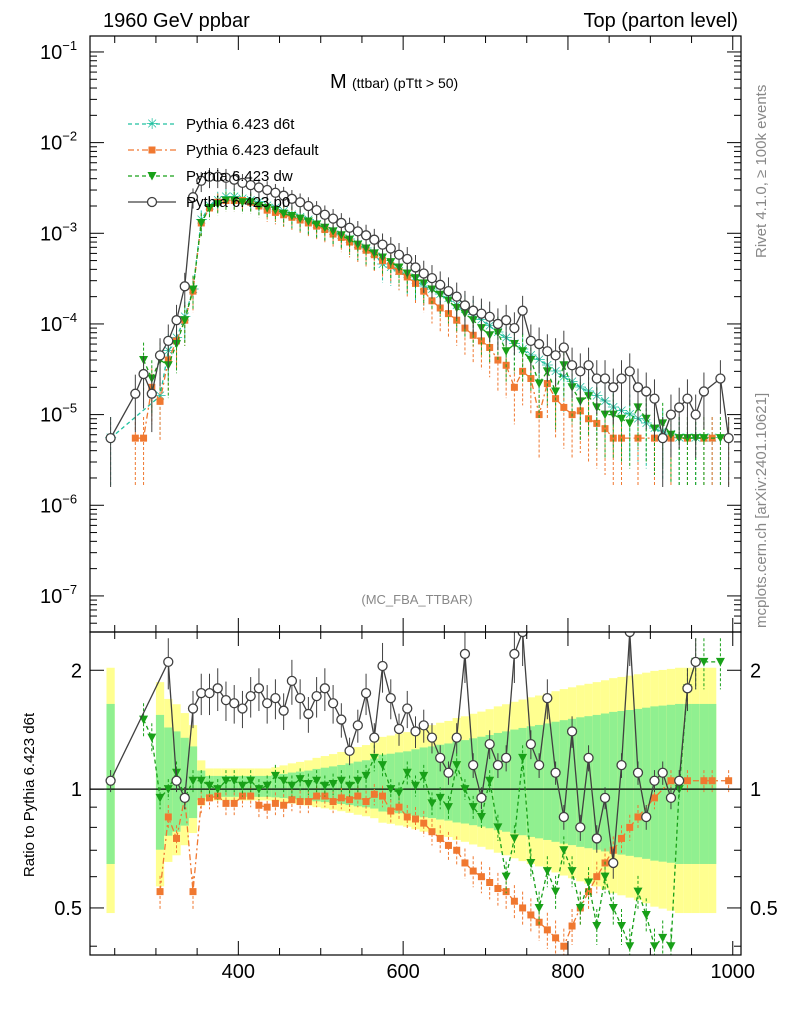 Image resolution: width=786 pixels, height=1024 pixels. I want to click on y-tick-label: 10⁻³, so click(58, 232).